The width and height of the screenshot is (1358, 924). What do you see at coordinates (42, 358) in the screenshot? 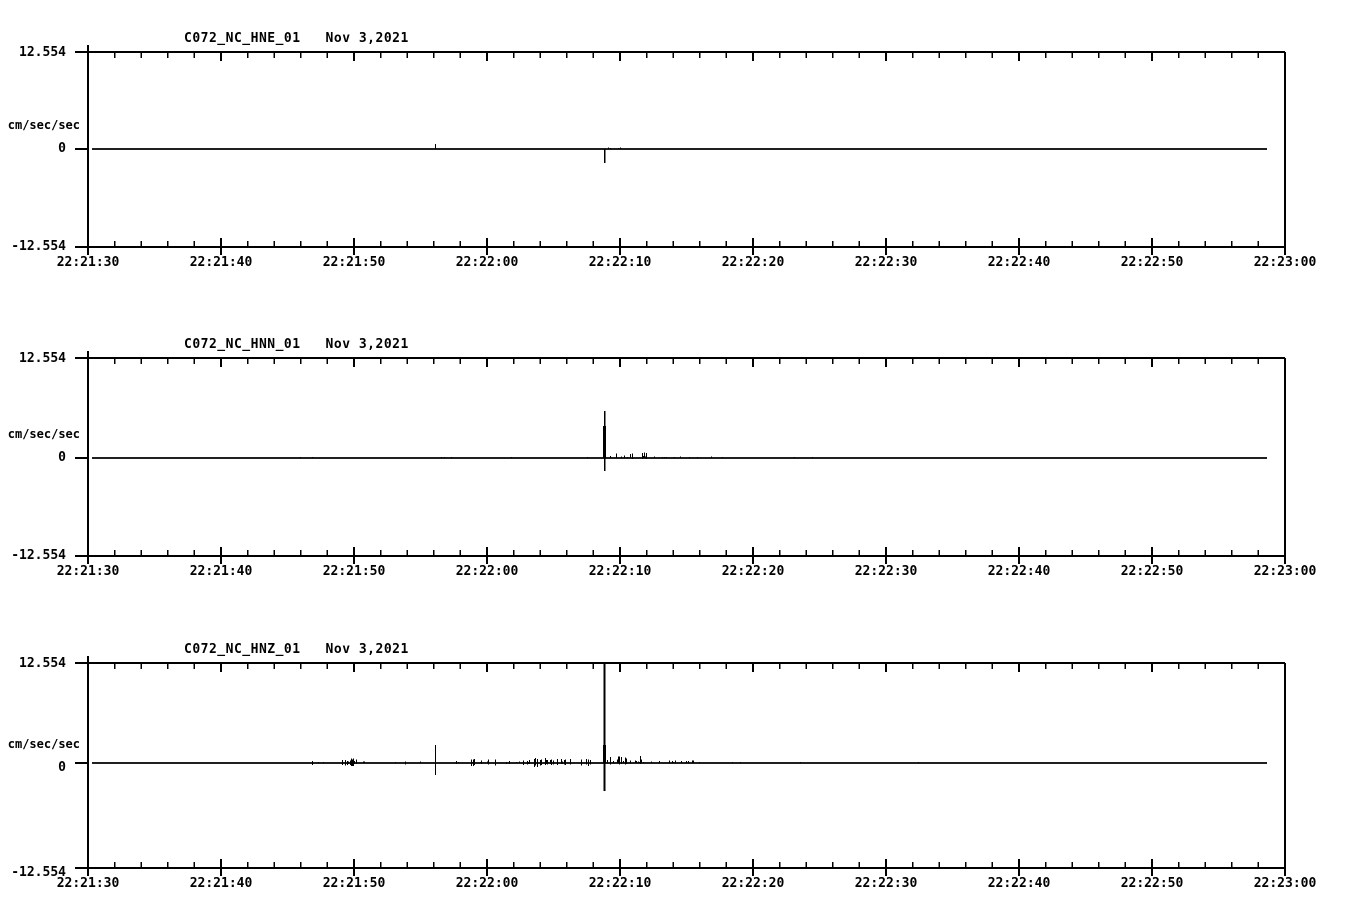
I see `panel-hnn-ytick-top: 12.554` at bounding box center [42, 358].